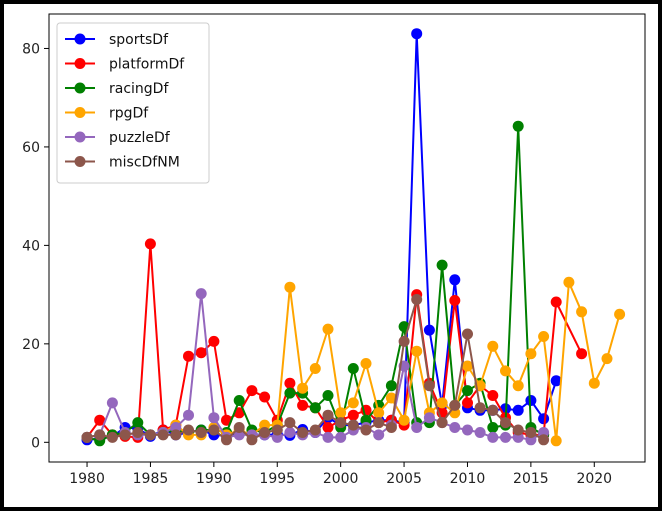 The image size is (662, 511). What do you see at coordinates (31, 345) in the screenshot?
I see `y-tick-label: 20` at bounding box center [31, 345].